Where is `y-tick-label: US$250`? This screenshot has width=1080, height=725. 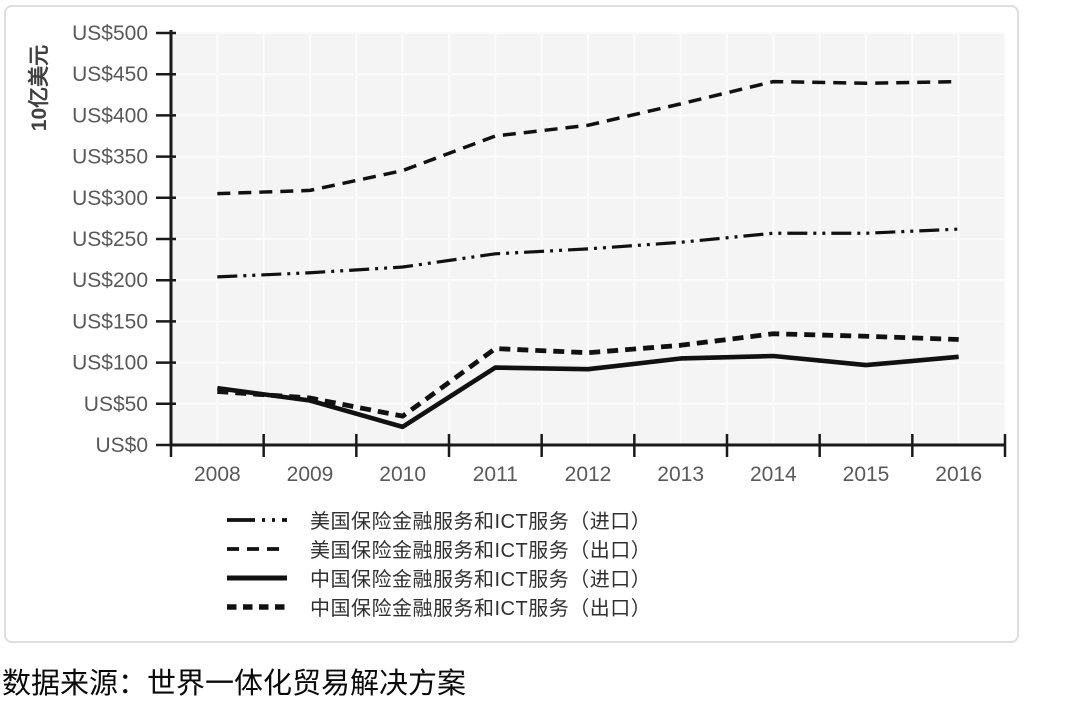 y-tick-label: US$250 is located at coordinates (110, 239).